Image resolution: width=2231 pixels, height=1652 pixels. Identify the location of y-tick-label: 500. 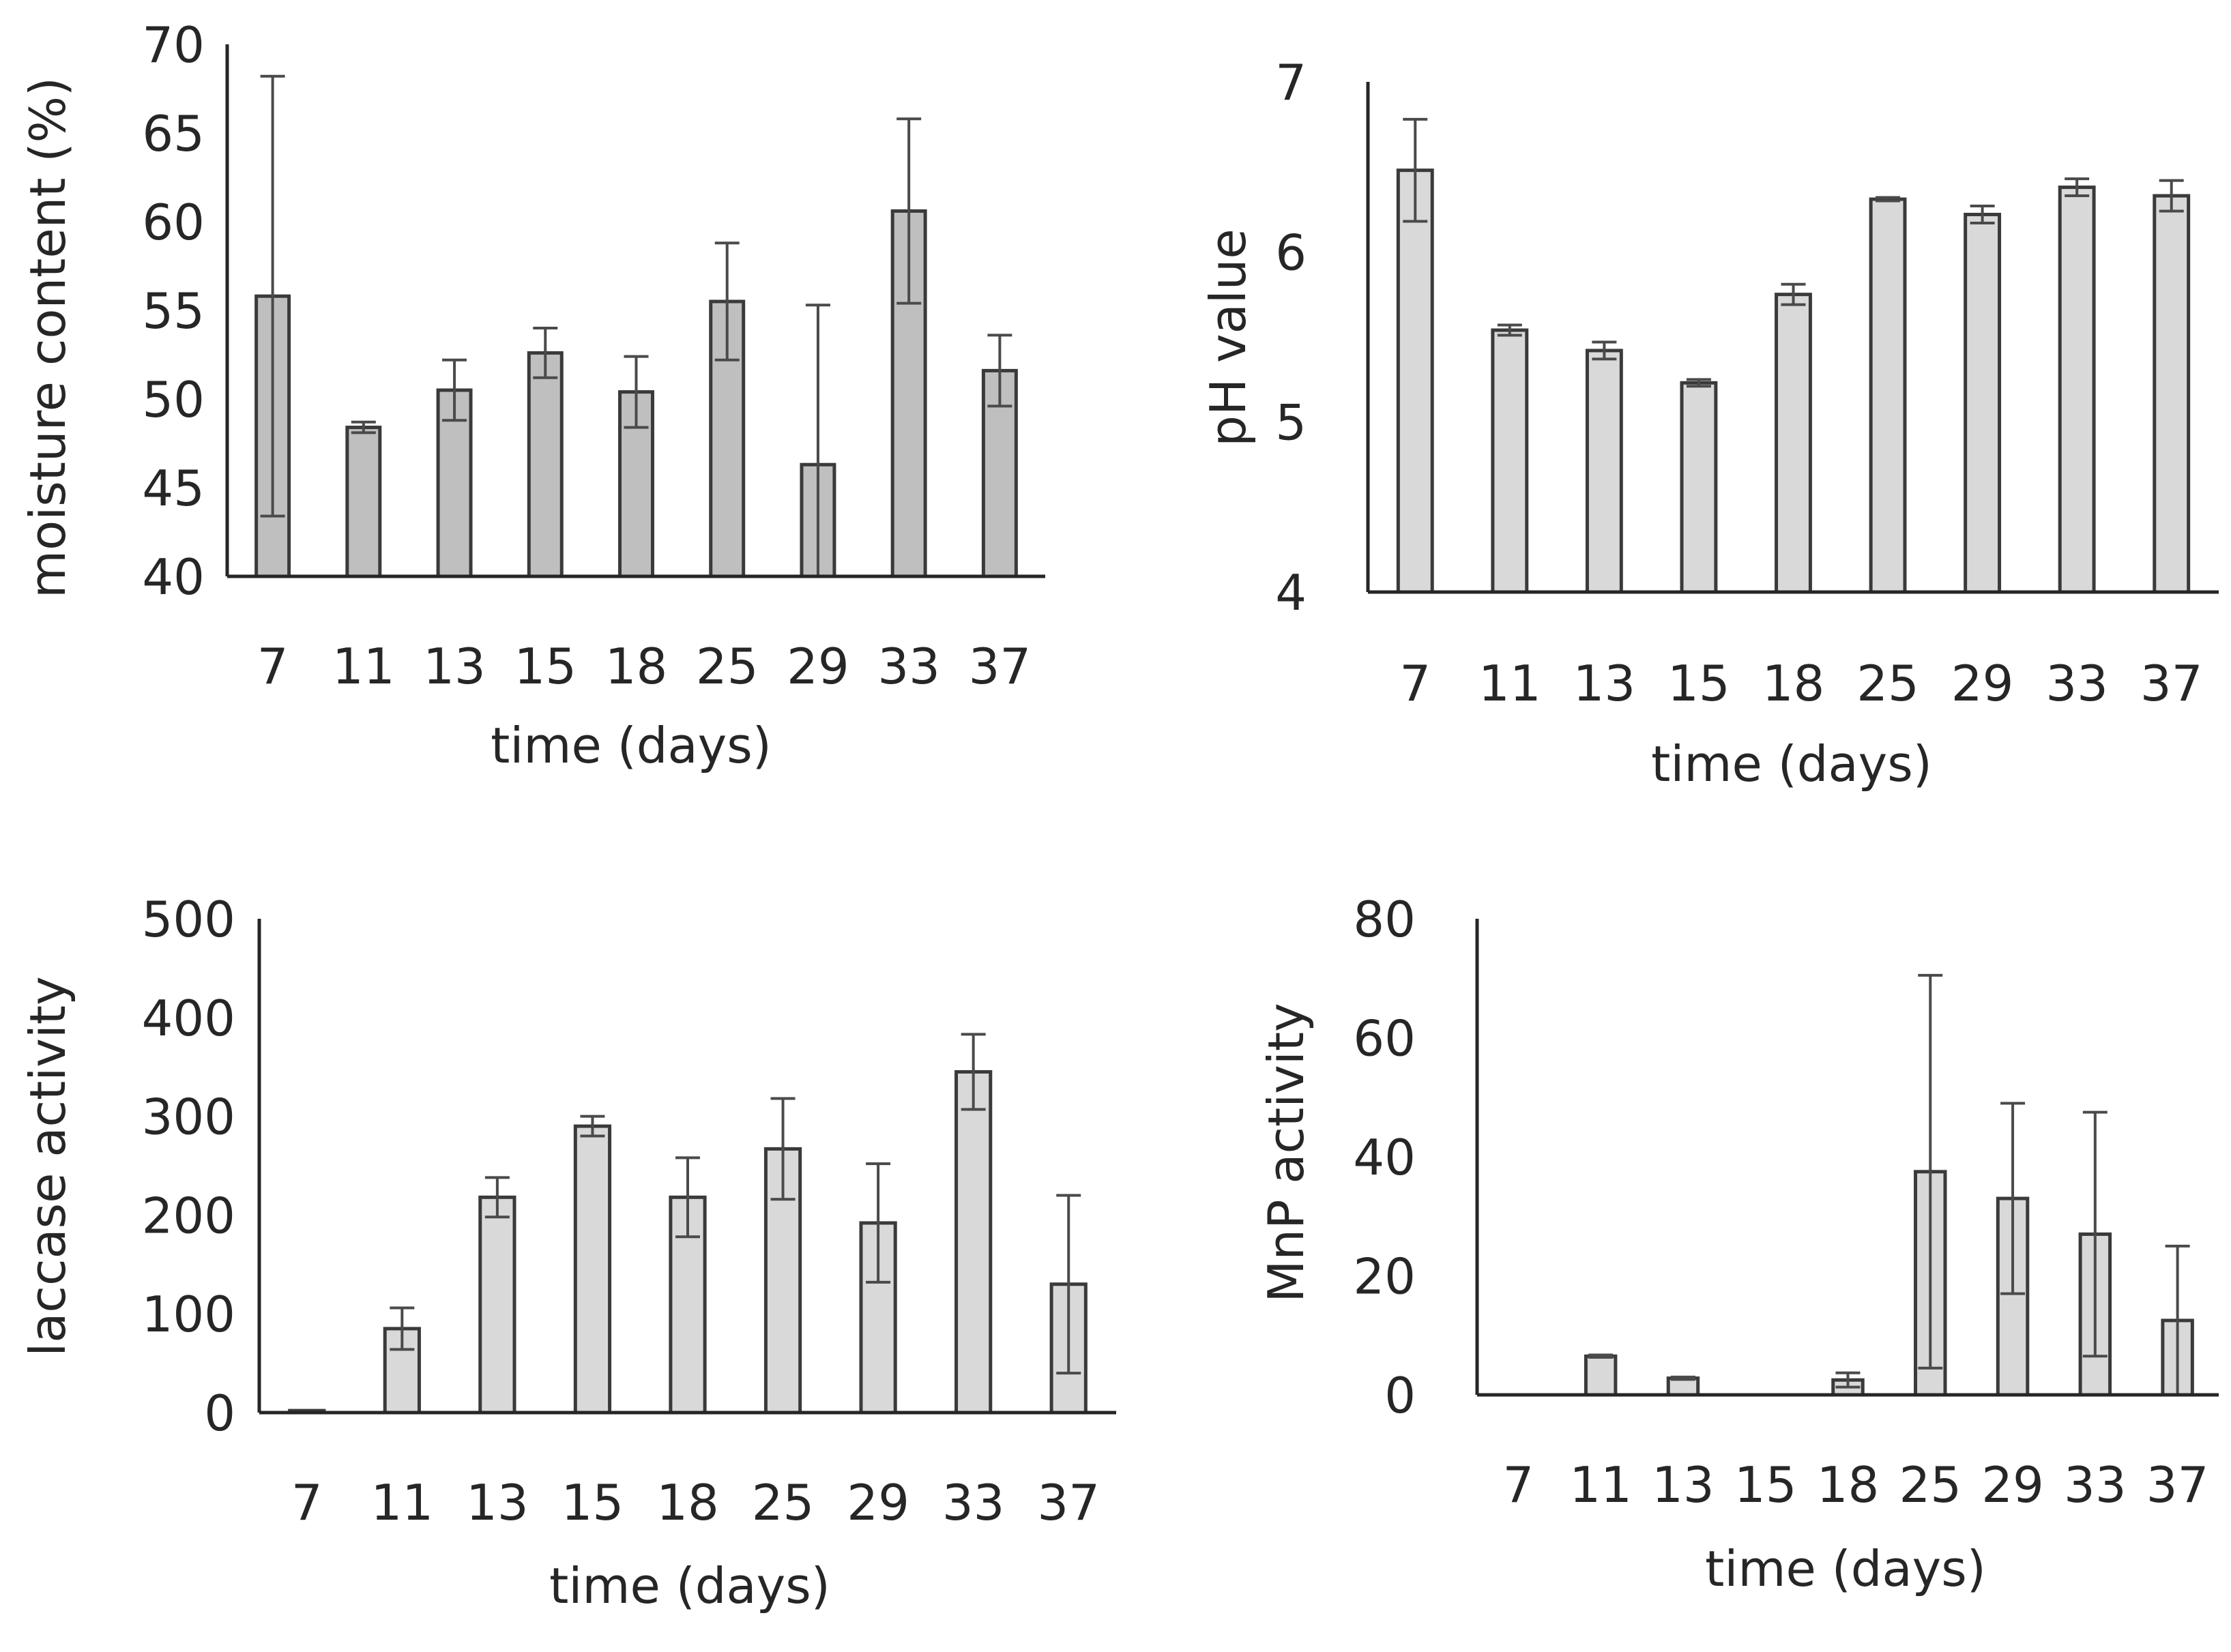
(188, 920).